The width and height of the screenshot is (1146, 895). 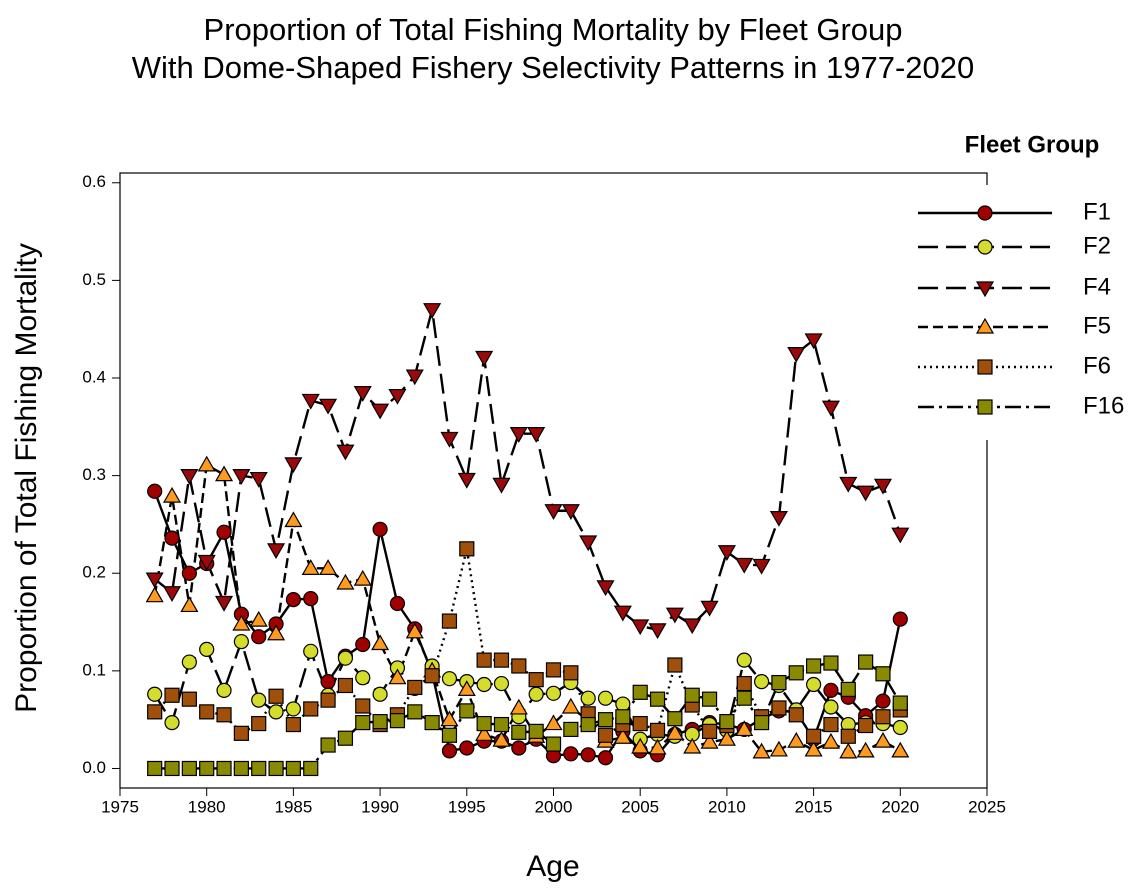 What do you see at coordinates (552, 866) in the screenshot?
I see `x-axis-label: Age` at bounding box center [552, 866].